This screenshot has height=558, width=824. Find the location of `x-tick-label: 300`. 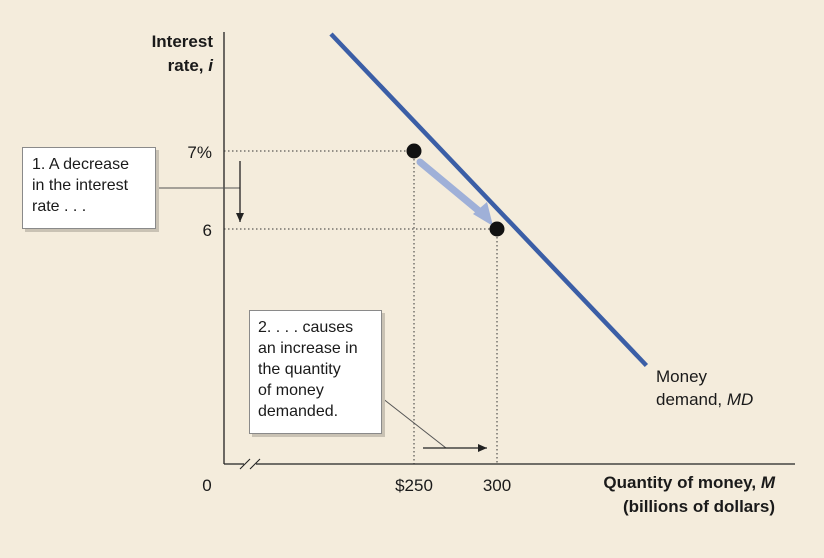

x-tick-label: 300 is located at coordinates (497, 485).